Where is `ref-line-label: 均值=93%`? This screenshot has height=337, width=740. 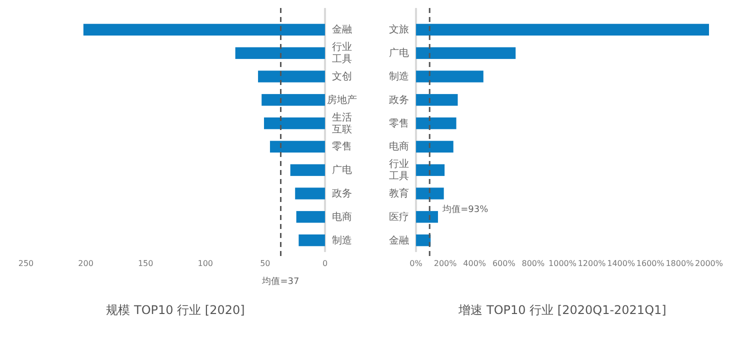
ref-line-label: 均值=93% is located at coordinates (465, 209).